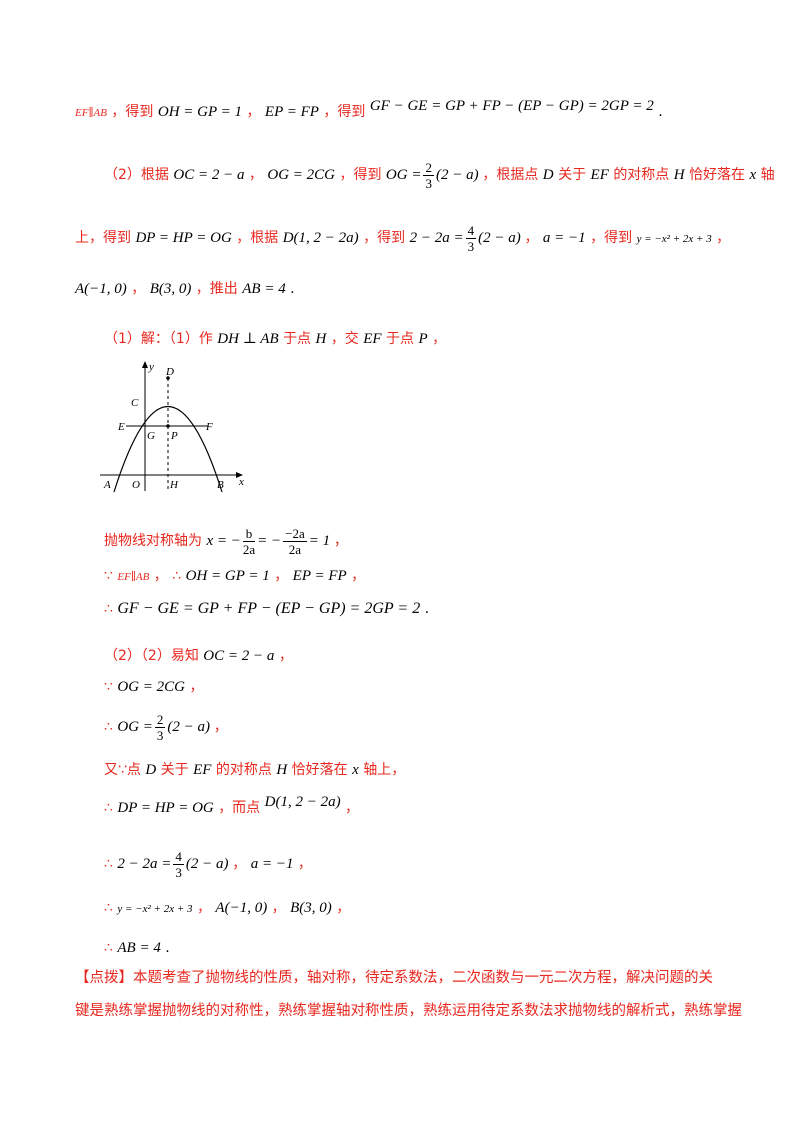 Image resolution: width=800 pixels, height=1132 pixels. Describe the element at coordinates (174, 436) in the screenshot. I see `label-p: P` at that location.